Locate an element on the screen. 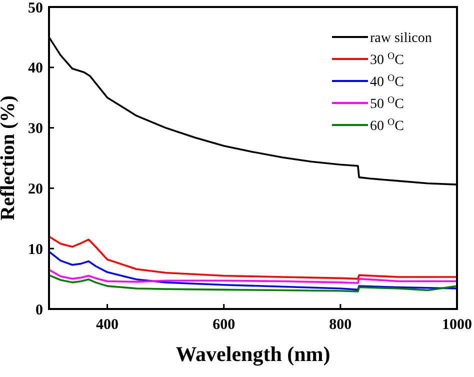 This screenshot has height=377, width=474. y-tick-label: 50 is located at coordinates (35, 8).